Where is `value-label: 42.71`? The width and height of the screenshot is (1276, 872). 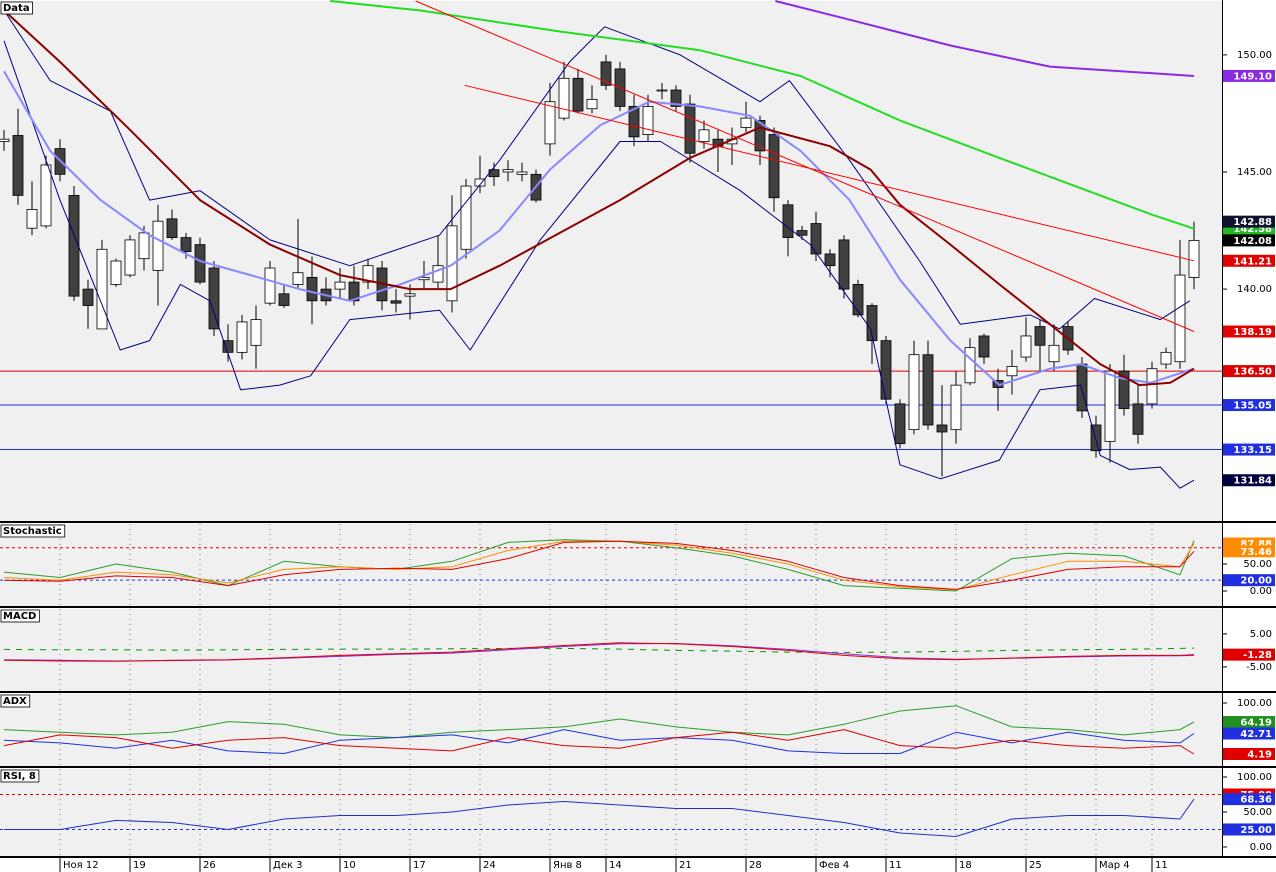
value-label: 42.71 is located at coordinates (1256, 734).